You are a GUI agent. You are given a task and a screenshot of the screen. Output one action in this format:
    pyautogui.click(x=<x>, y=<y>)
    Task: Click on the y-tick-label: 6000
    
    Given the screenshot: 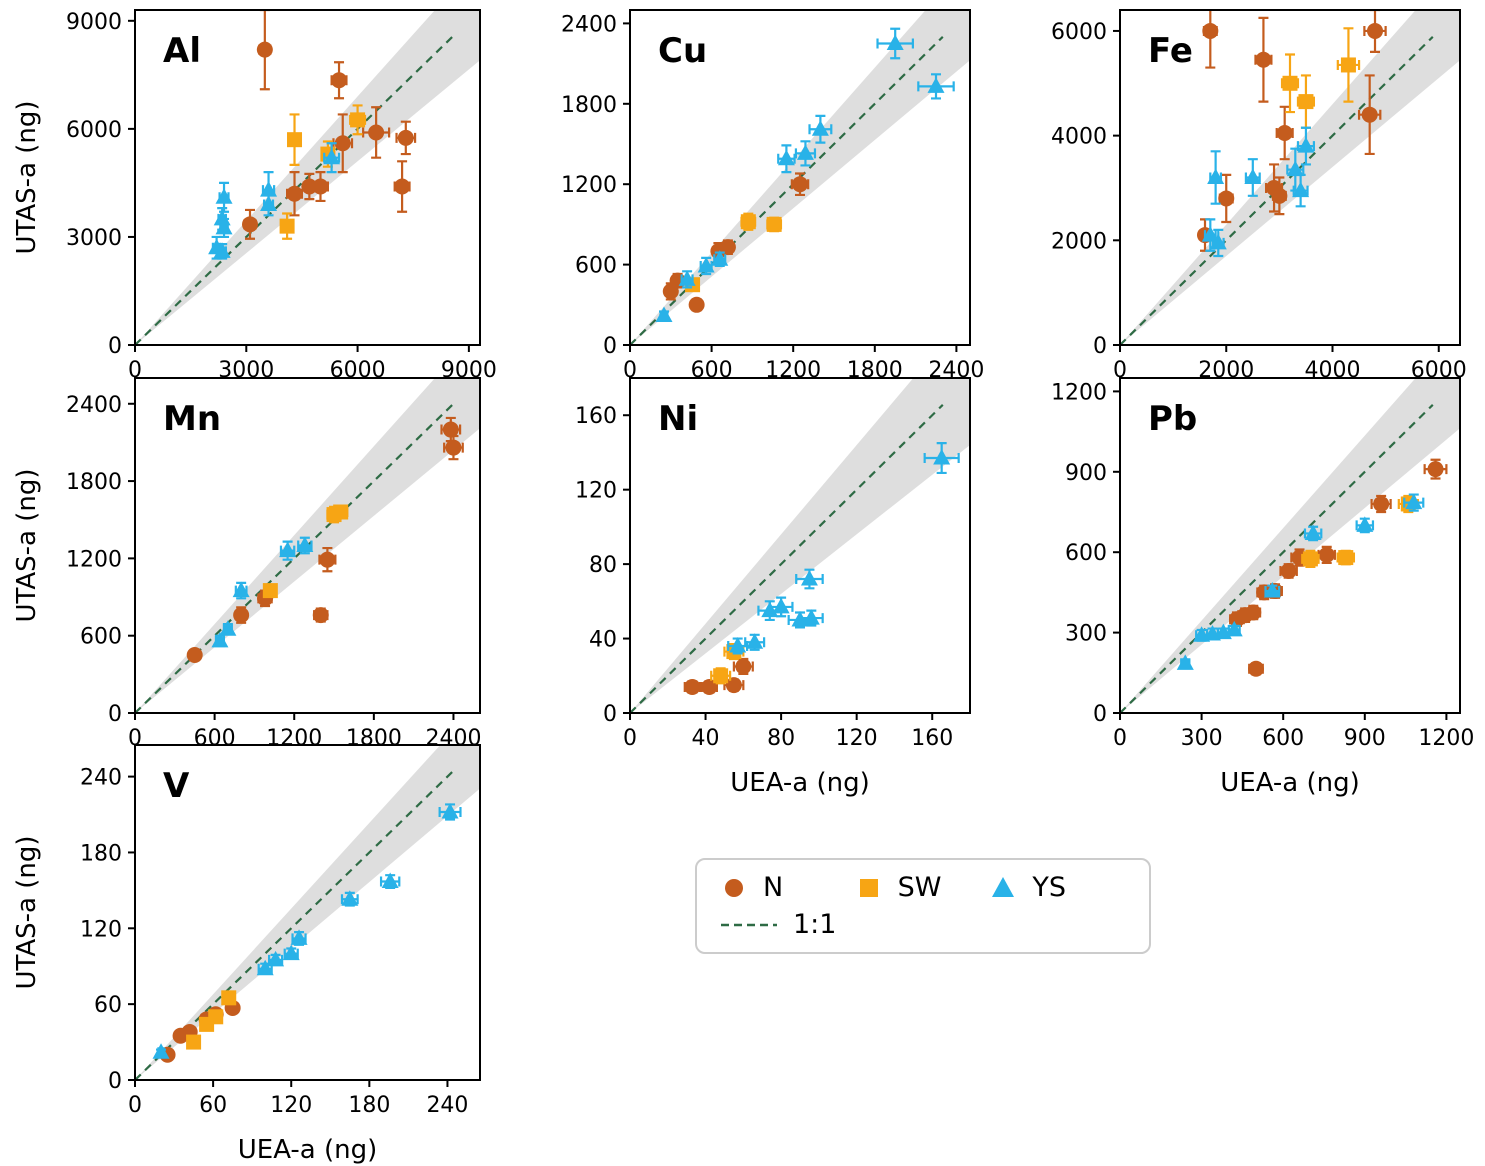 What is the action you would take?
    pyautogui.click(x=1079, y=32)
    